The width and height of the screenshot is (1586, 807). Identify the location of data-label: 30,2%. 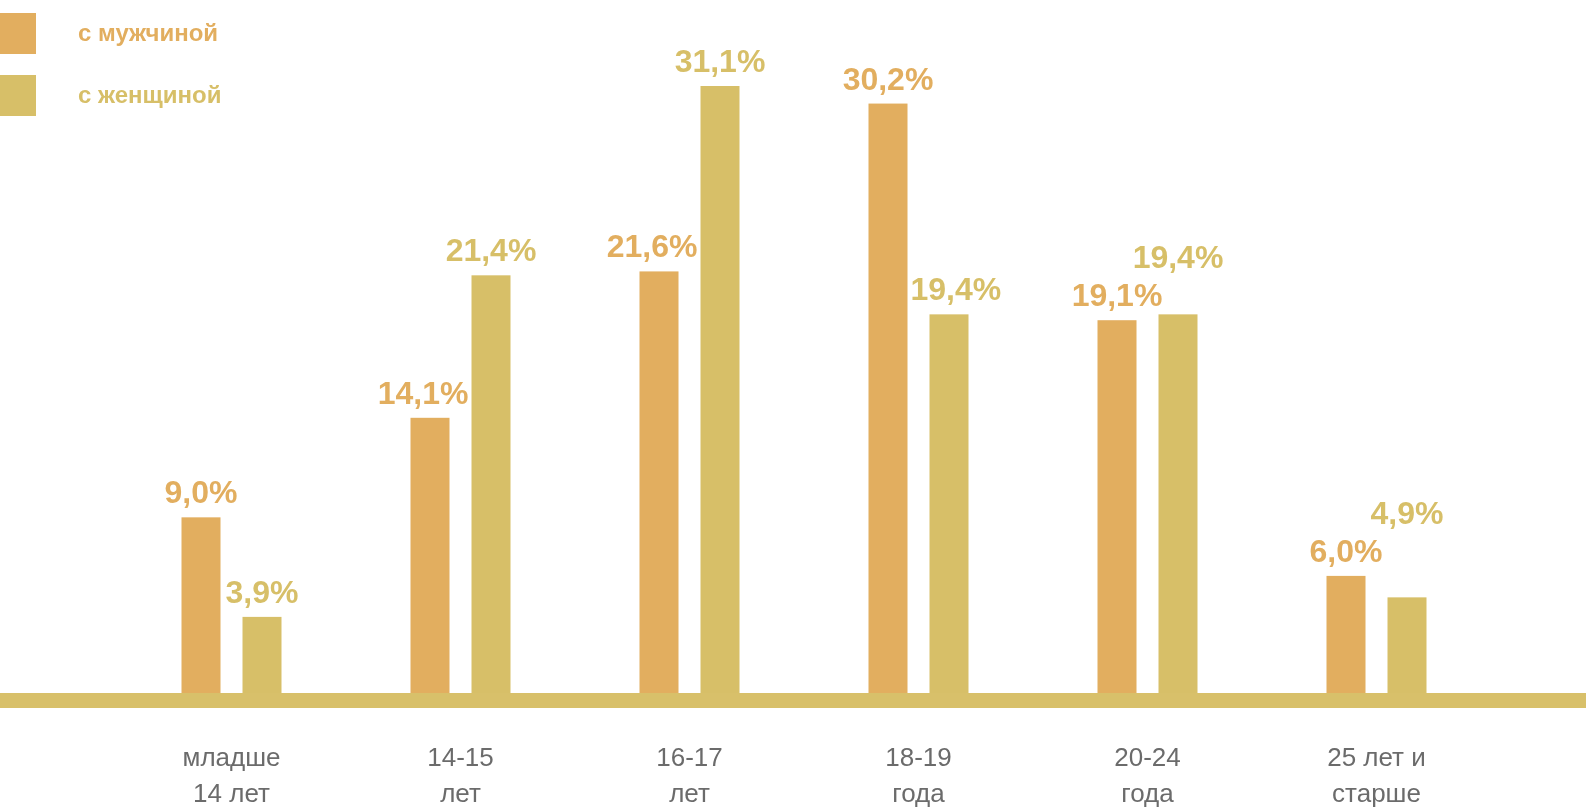
(888, 78).